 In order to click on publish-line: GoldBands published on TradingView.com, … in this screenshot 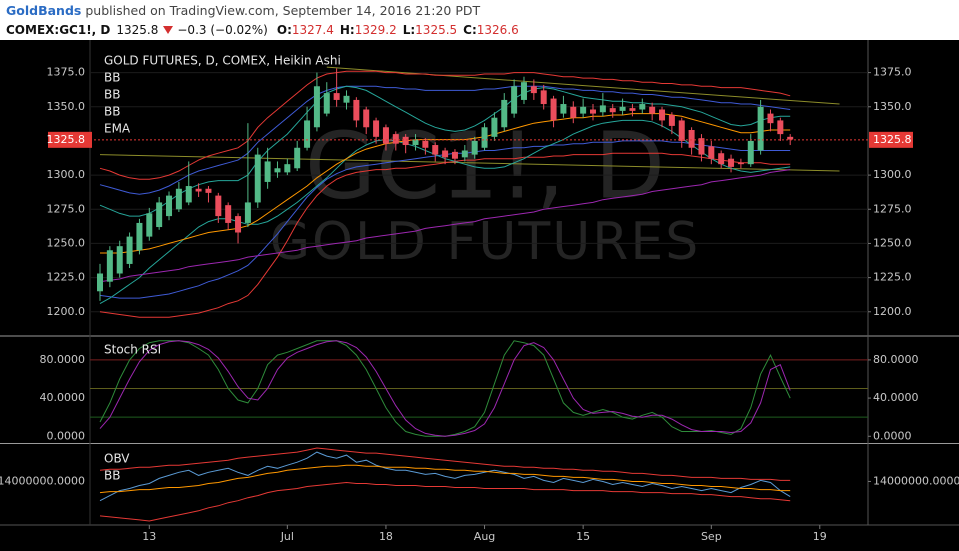, I will do `click(481, 10)`.